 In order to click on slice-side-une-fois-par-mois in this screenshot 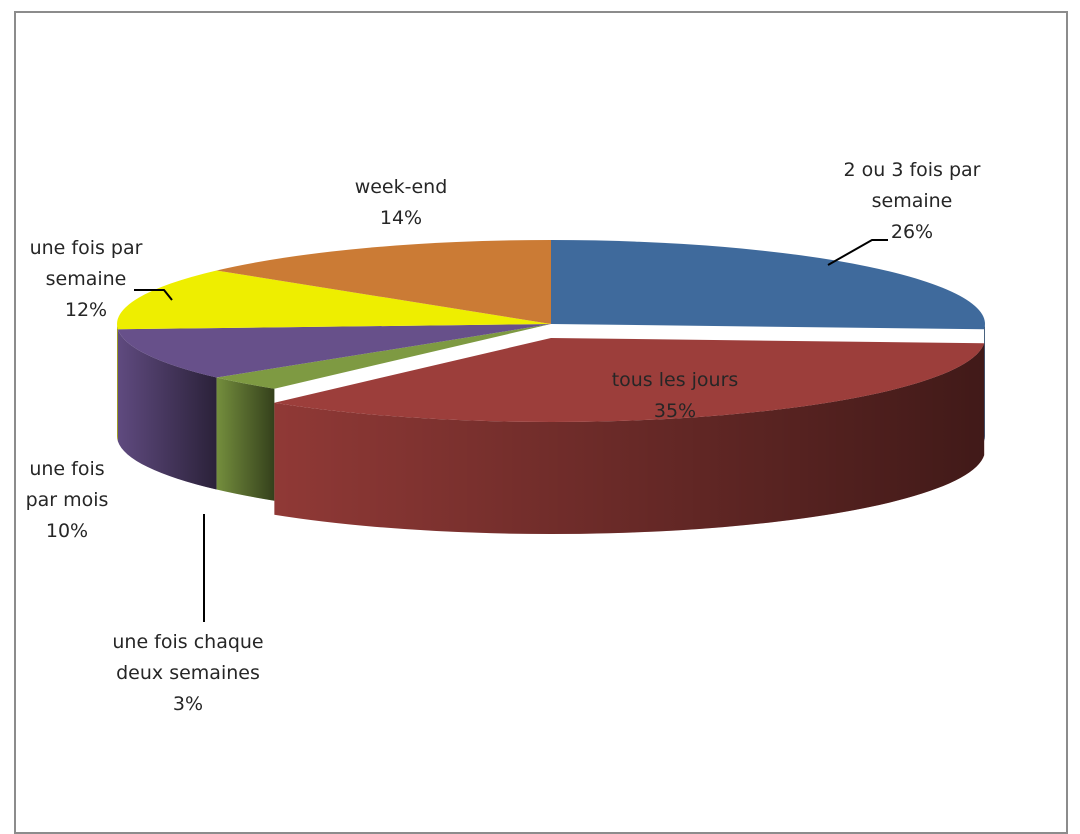, I will do `click(167, 409)`.